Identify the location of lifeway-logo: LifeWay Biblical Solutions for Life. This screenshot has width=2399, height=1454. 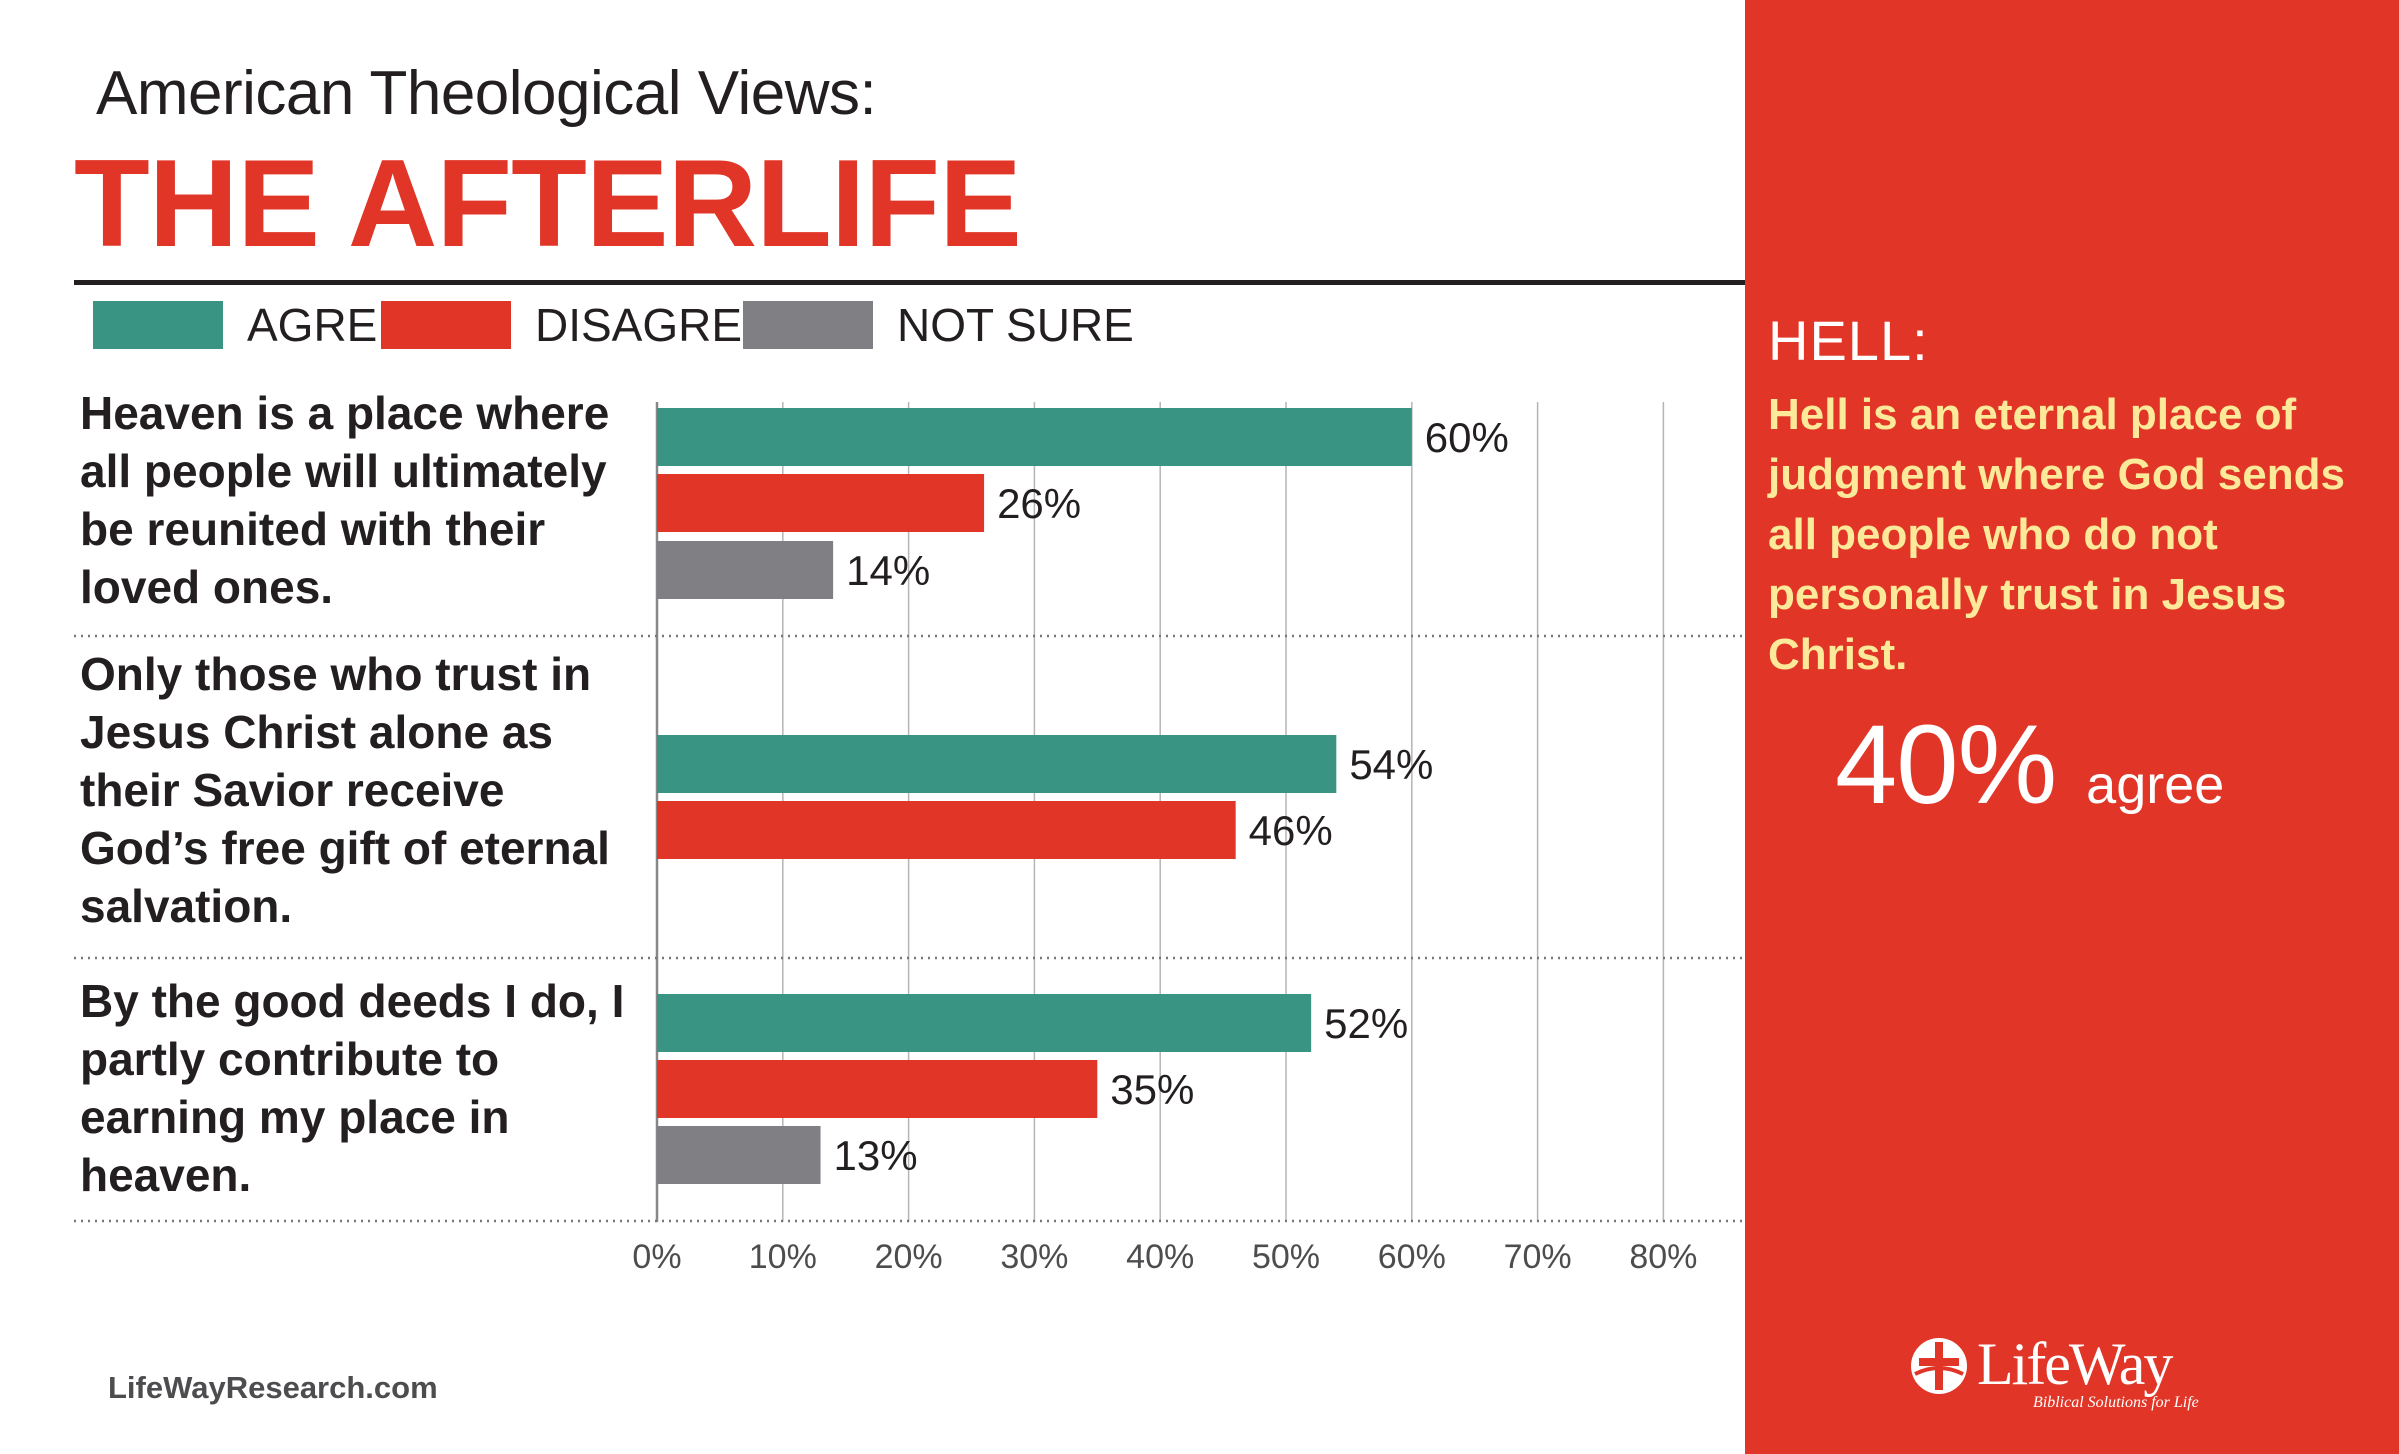
(2057, 1369).